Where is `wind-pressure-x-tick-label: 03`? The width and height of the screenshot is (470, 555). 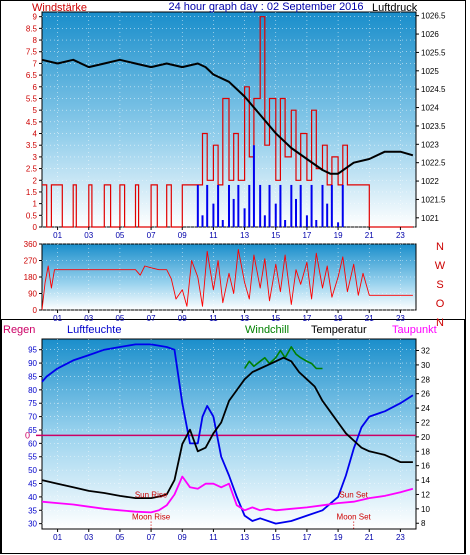
wind-pressure-x-tick-label: 03 is located at coordinates (88, 235).